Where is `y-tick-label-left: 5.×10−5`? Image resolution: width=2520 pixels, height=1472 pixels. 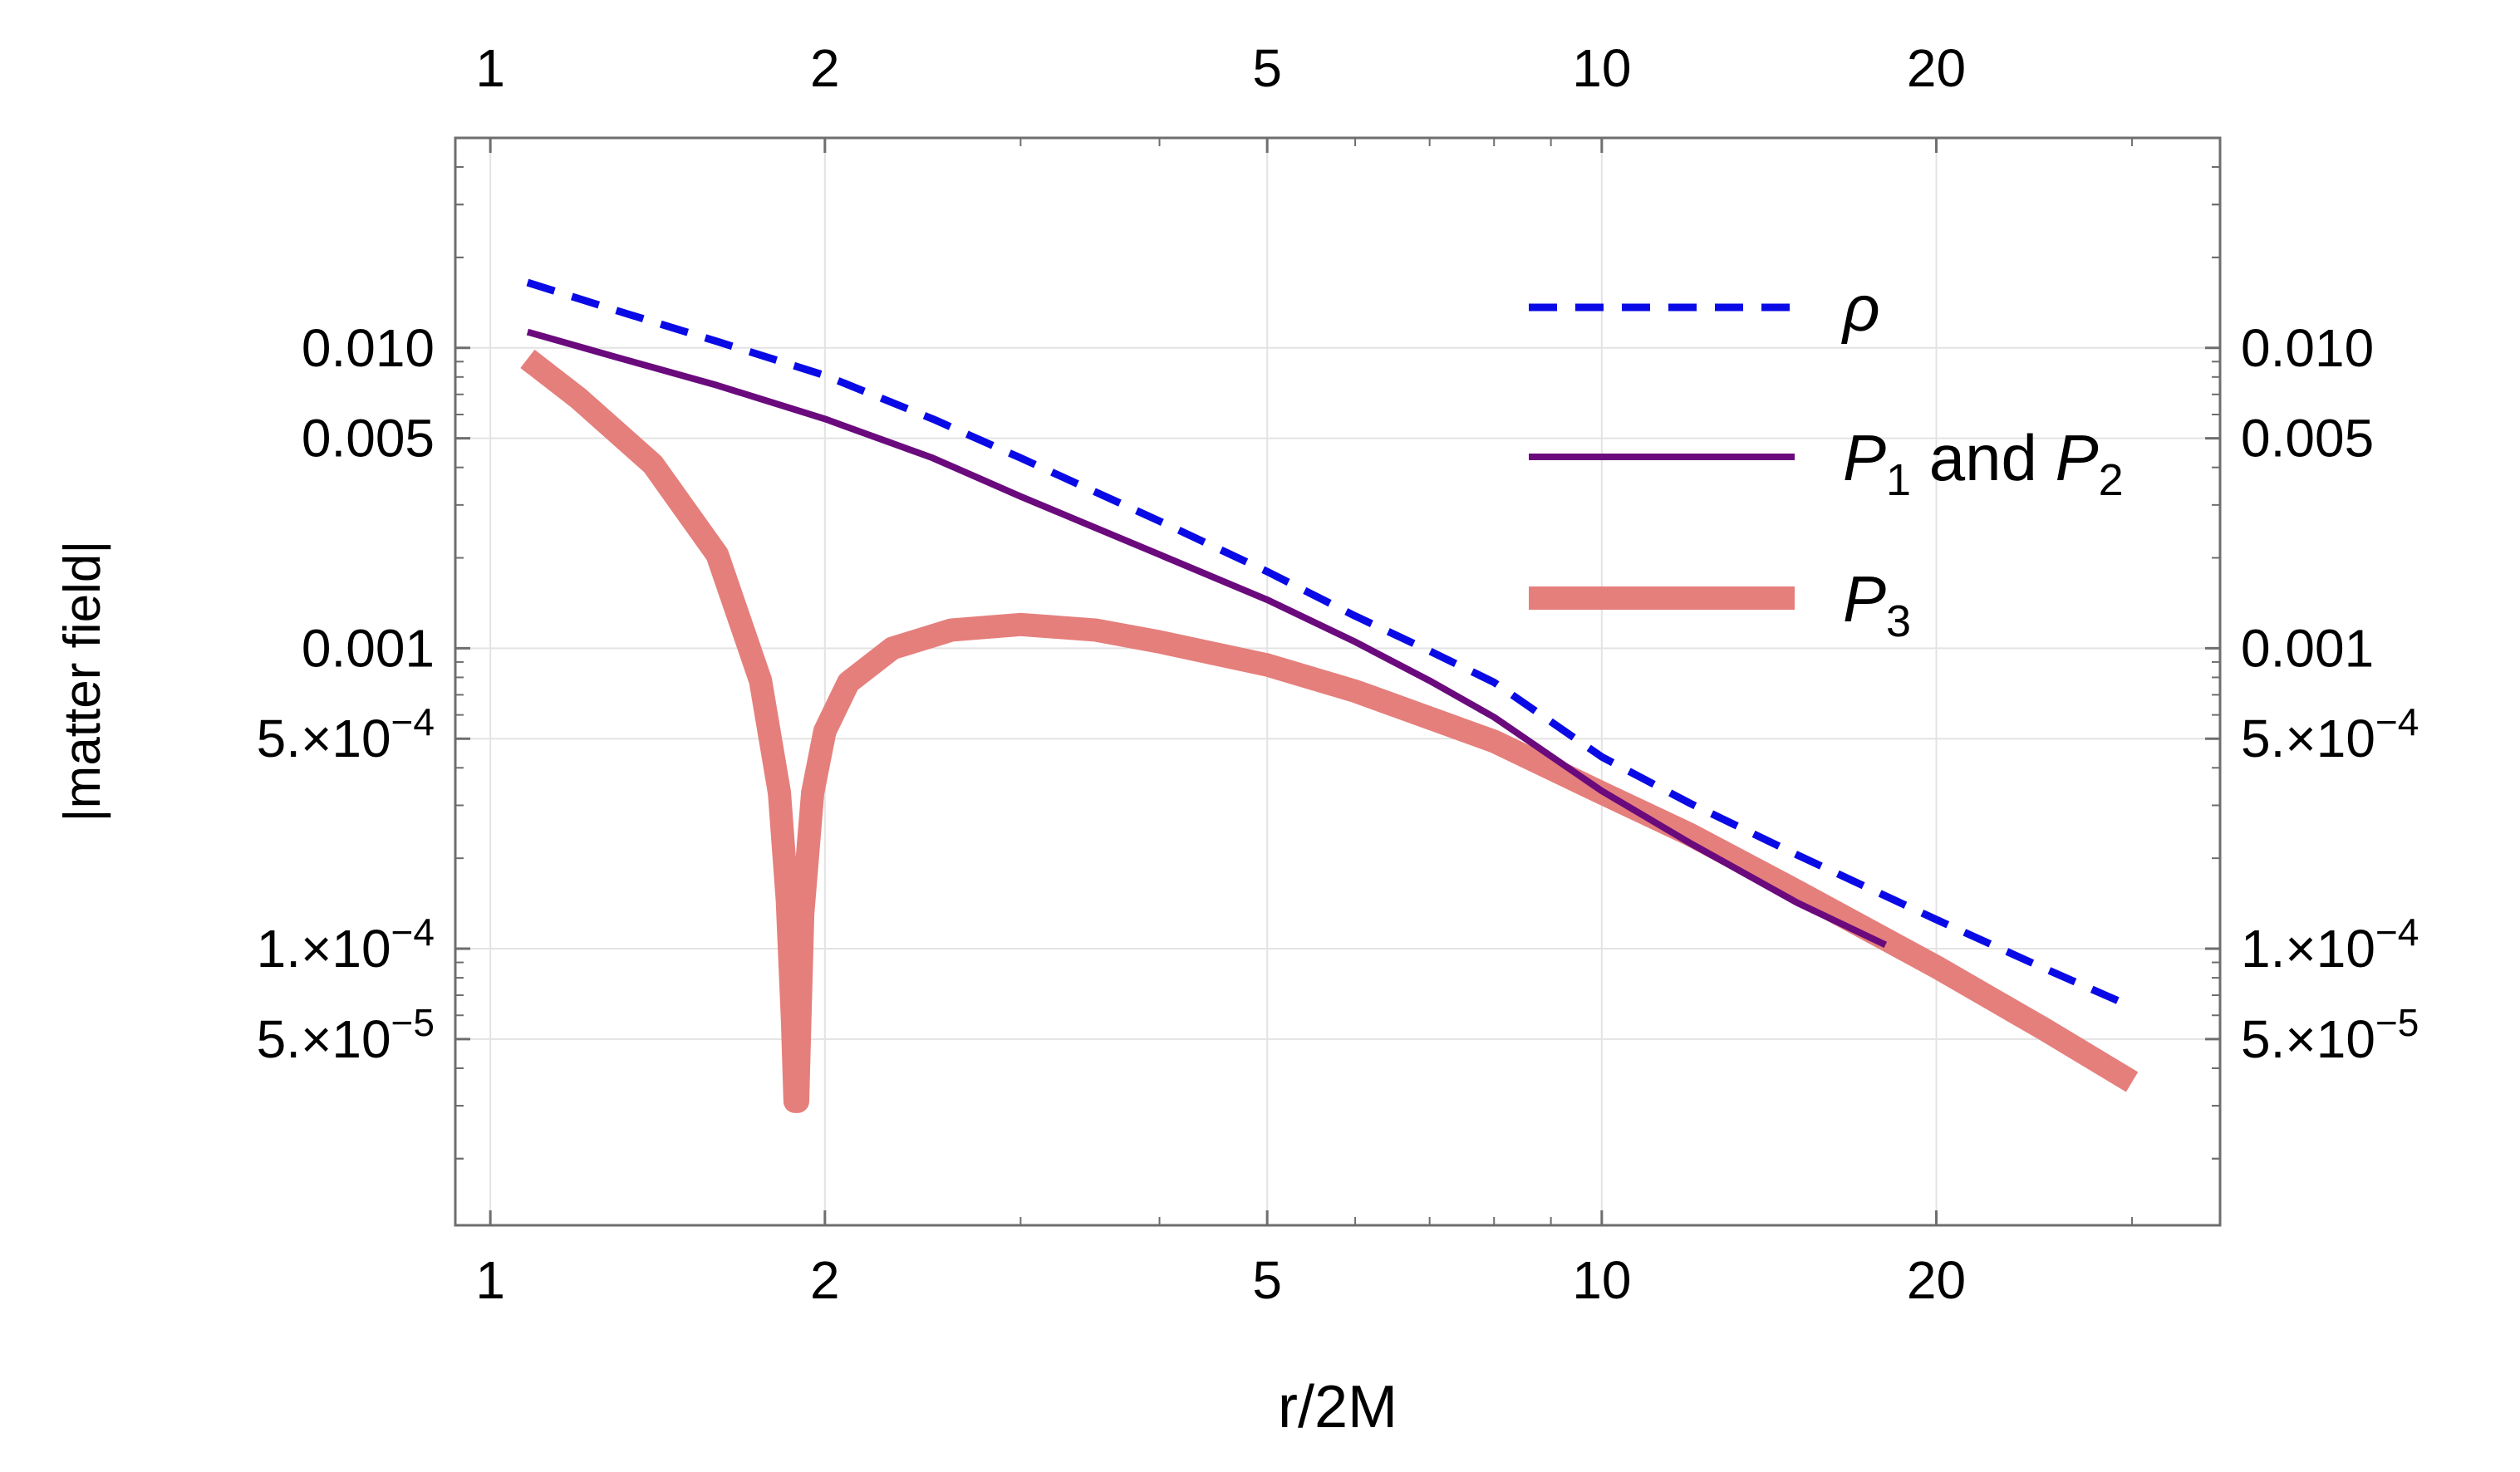 y-tick-label-left: 5.×10−5 is located at coordinates (346, 1035).